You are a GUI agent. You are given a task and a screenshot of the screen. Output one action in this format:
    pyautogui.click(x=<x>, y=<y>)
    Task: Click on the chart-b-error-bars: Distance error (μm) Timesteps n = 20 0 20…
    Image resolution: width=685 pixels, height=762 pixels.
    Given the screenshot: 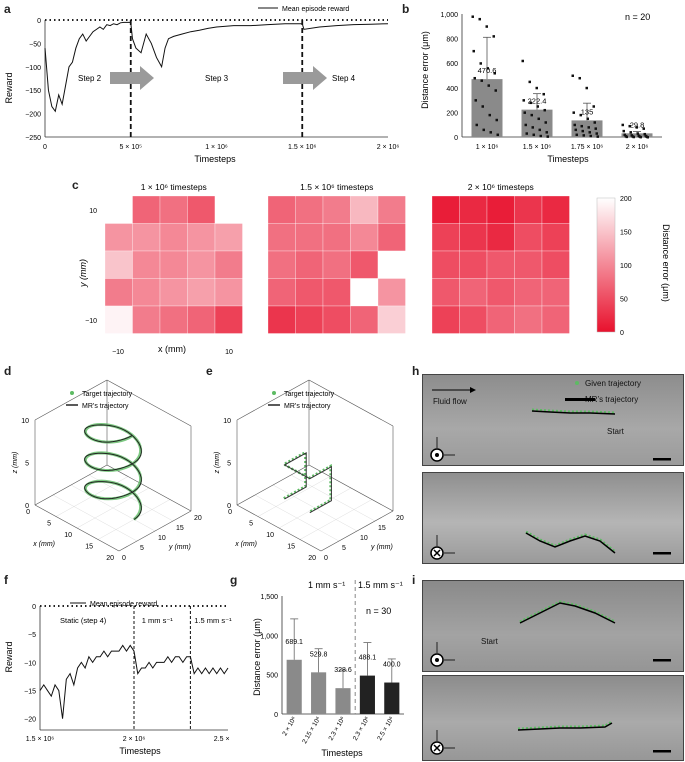 What is the action you would take?
    pyautogui.click(x=541, y=88)
    